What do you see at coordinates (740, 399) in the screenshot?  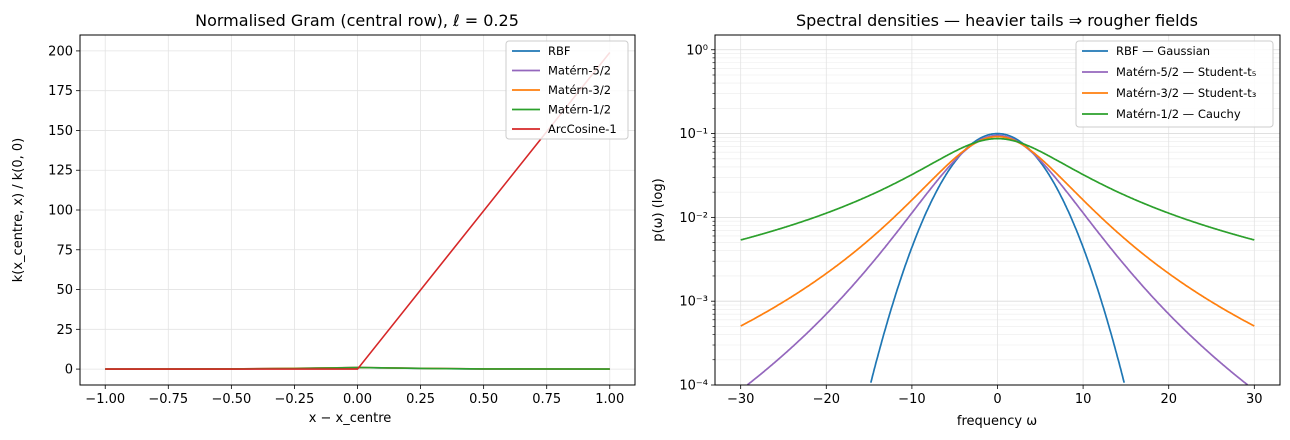 I see `spectral-x-tick-label: −30` at bounding box center [740, 399].